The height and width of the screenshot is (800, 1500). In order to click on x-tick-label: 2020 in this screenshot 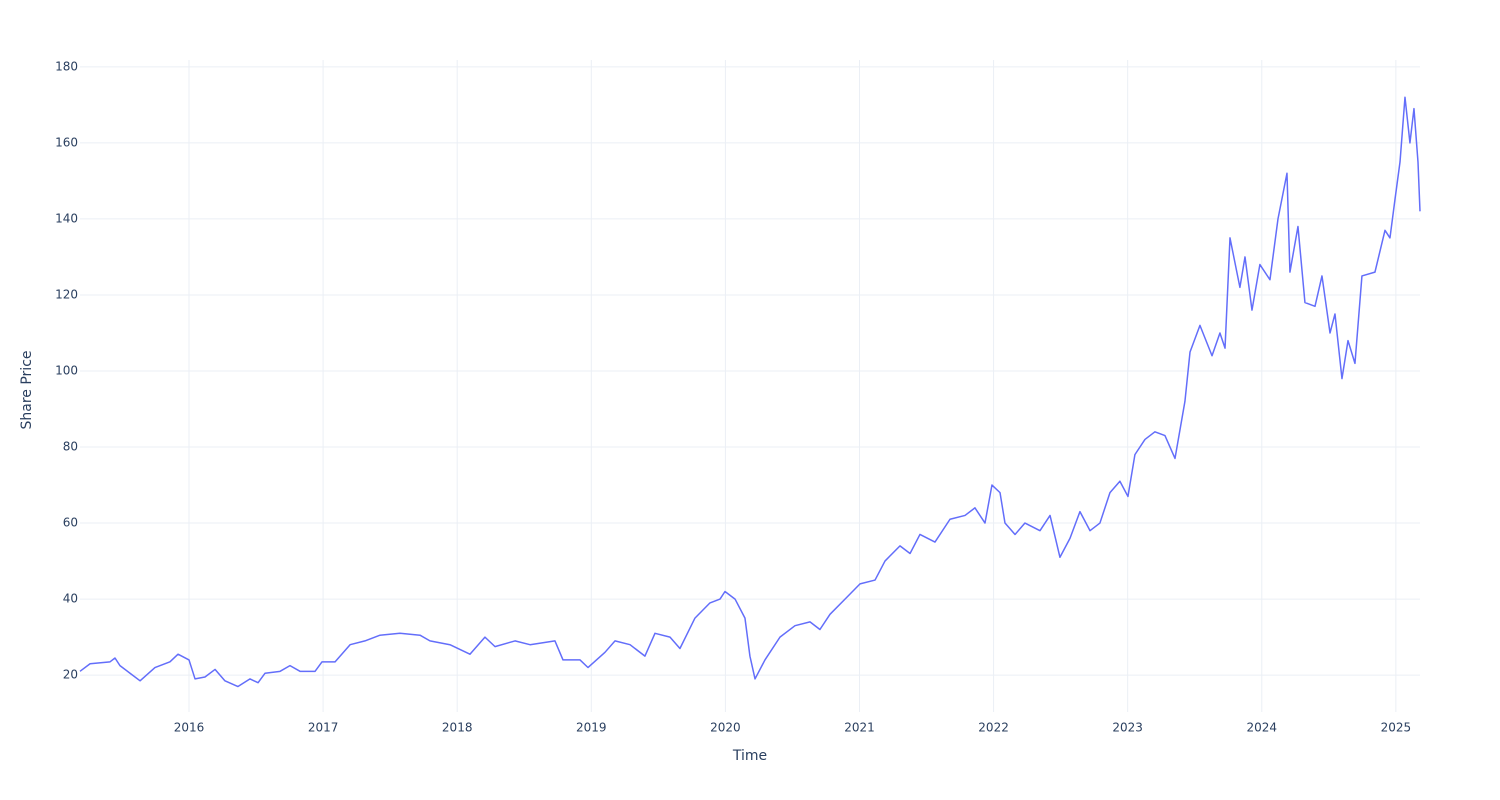, I will do `click(725, 728)`.